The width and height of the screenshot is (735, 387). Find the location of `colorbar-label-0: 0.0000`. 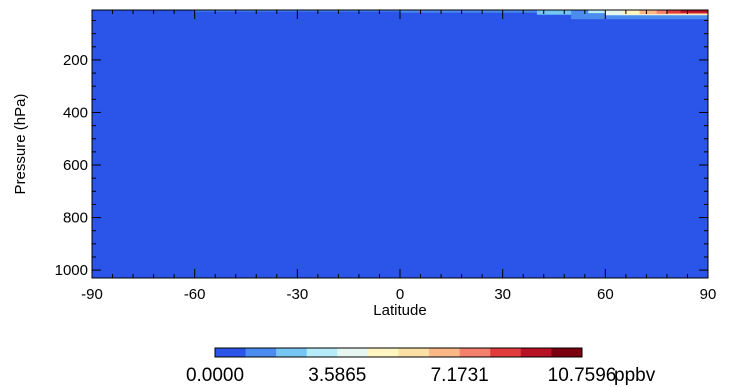

colorbar-label-0: 0.0000 is located at coordinates (215, 375).